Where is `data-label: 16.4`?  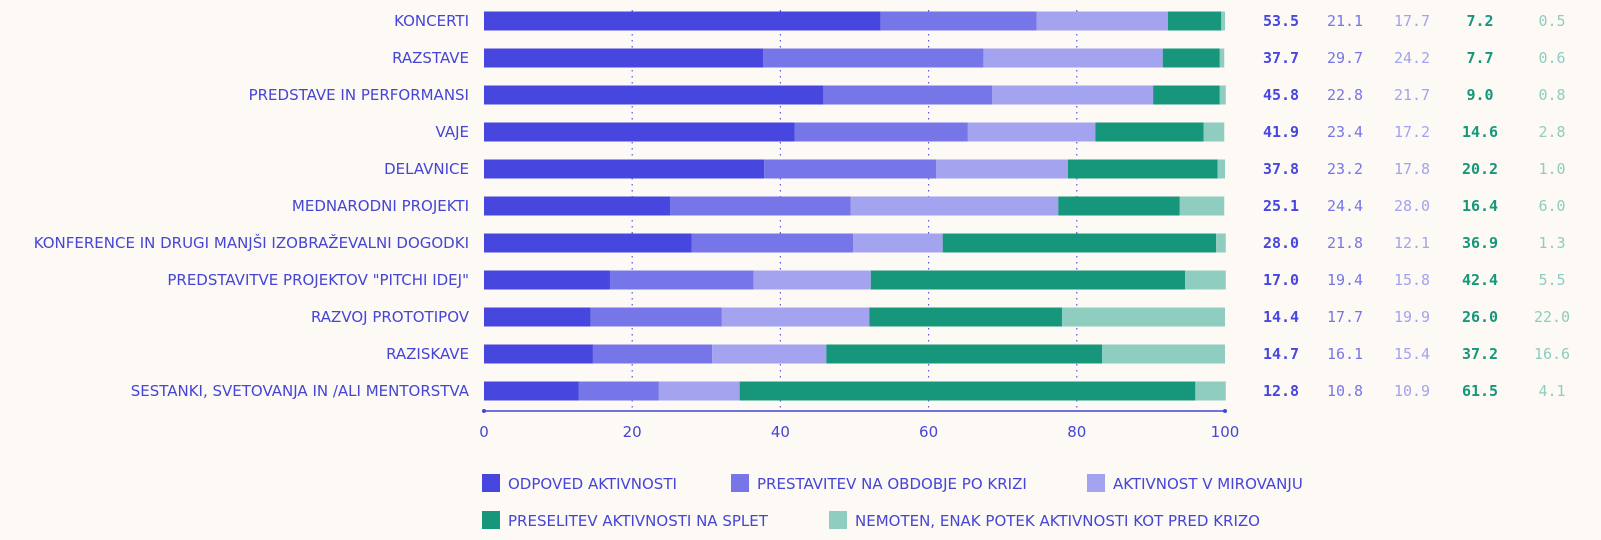 data-label: 16.4 is located at coordinates (1480, 206).